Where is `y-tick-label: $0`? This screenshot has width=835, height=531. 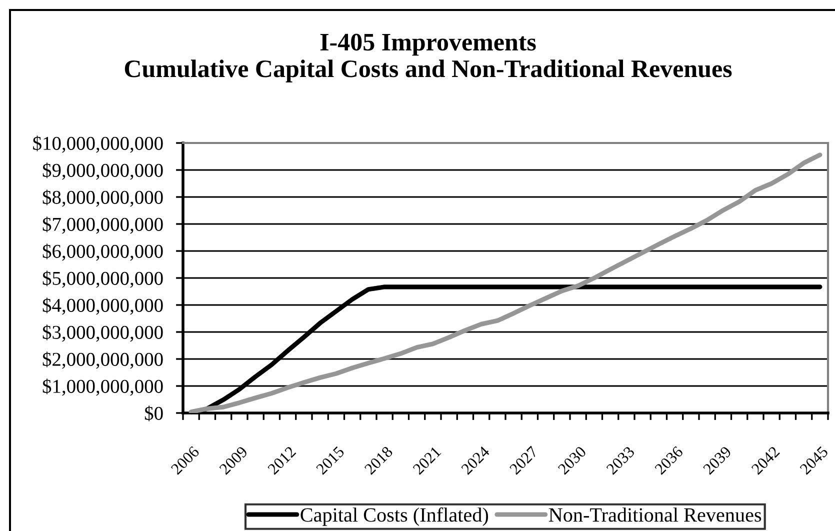
y-tick-label: $0 is located at coordinates (153, 414).